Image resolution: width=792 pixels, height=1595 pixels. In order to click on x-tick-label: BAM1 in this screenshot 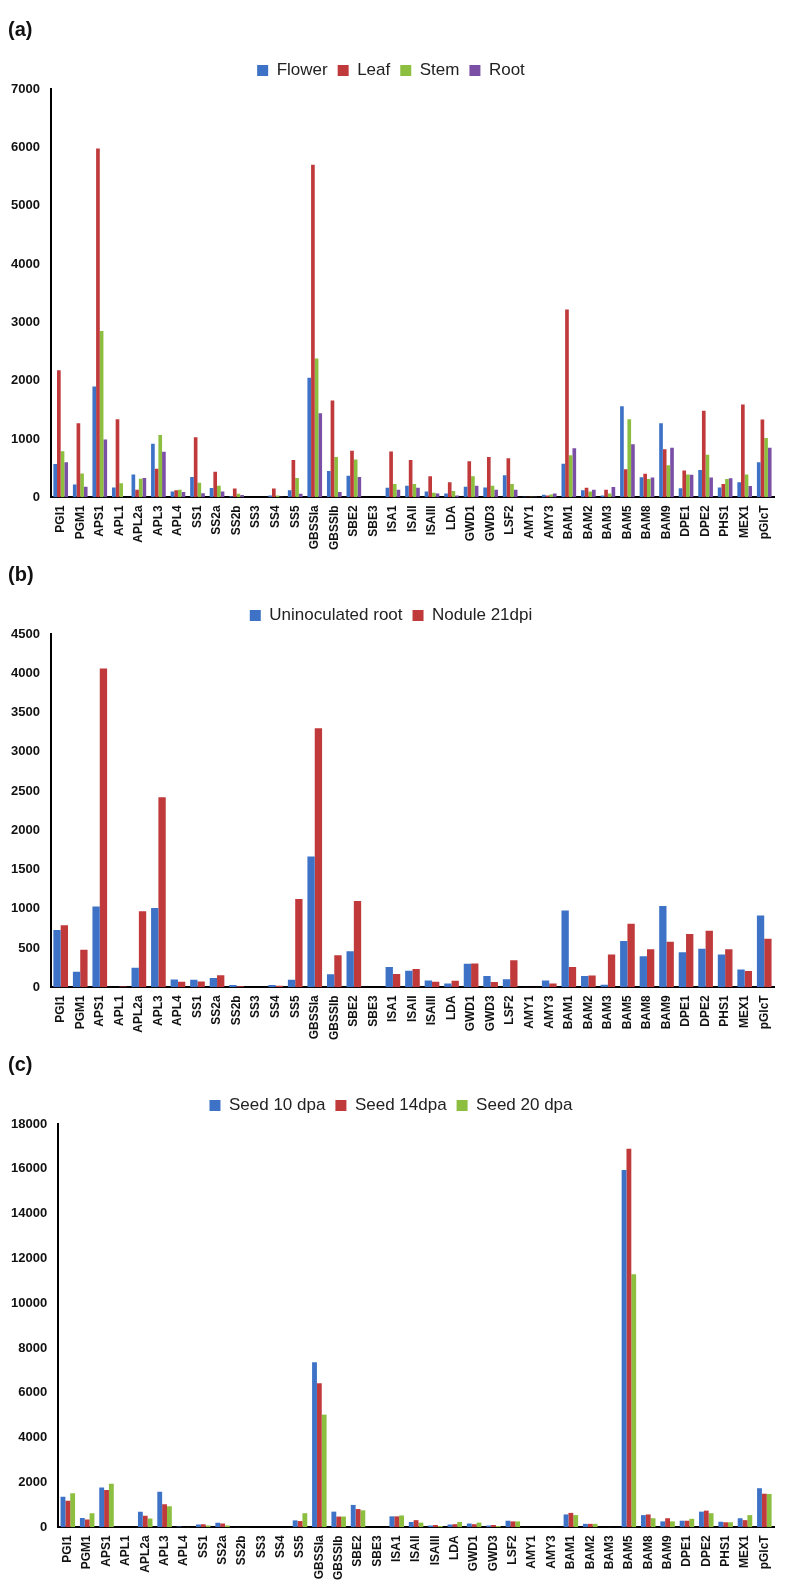, I will do `click(570, 1552)`.